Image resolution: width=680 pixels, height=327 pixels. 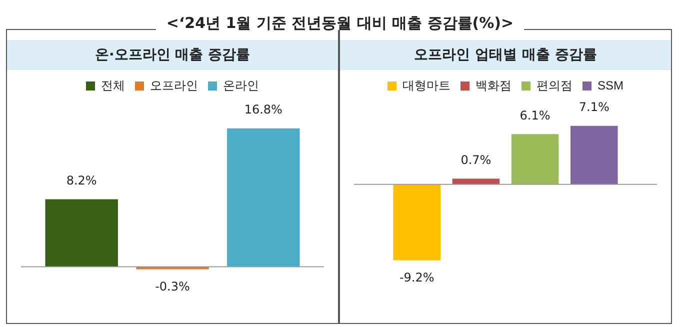 I want to click on data-label: -9.2%, so click(x=416, y=277).